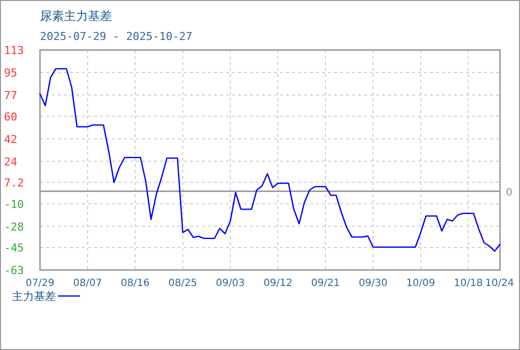  Describe the element at coordinates (373, 283) in the screenshot. I see `x-tick-label: 09/30` at that location.